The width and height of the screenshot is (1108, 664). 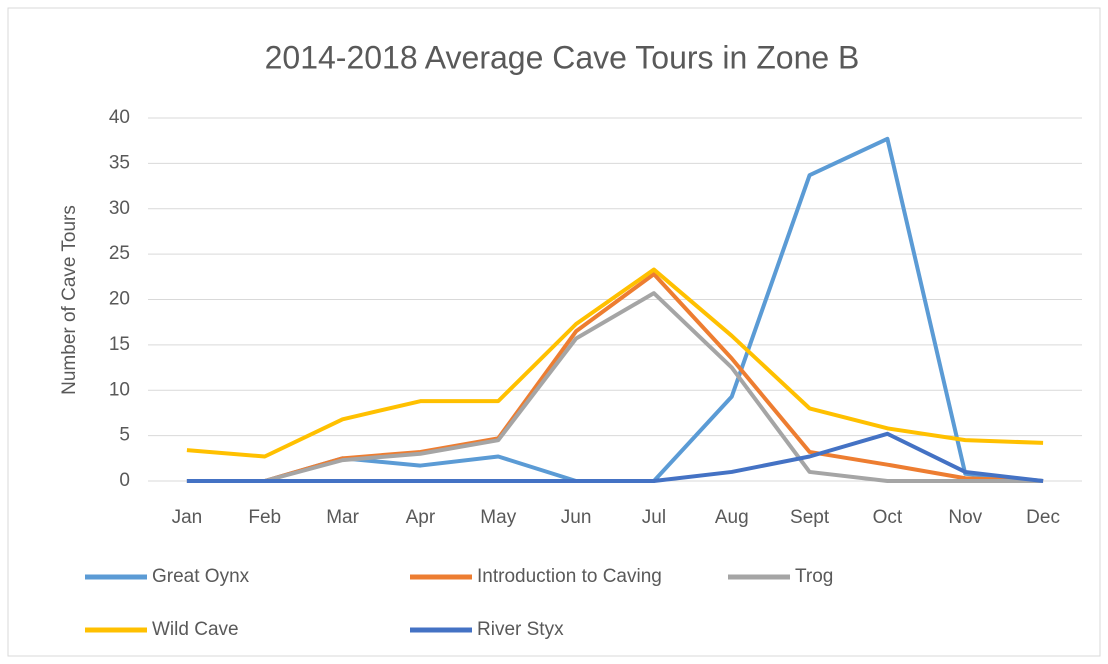 I want to click on y-tick-label: 30, so click(x=119, y=208).